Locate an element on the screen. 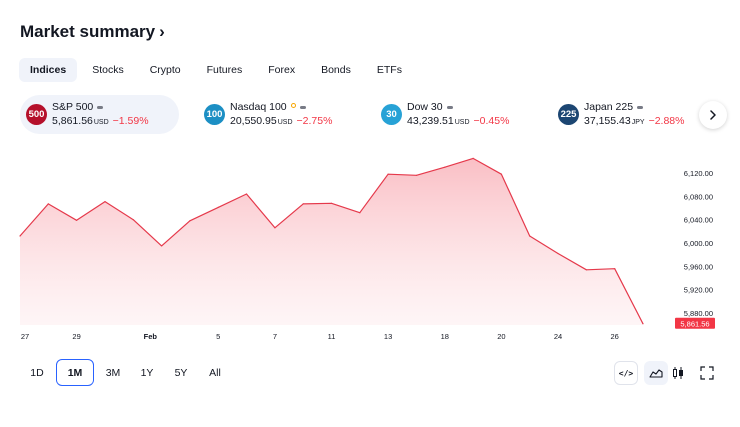 The image size is (740, 427). index-name: Nasdaq 100 is located at coordinates (258, 106).